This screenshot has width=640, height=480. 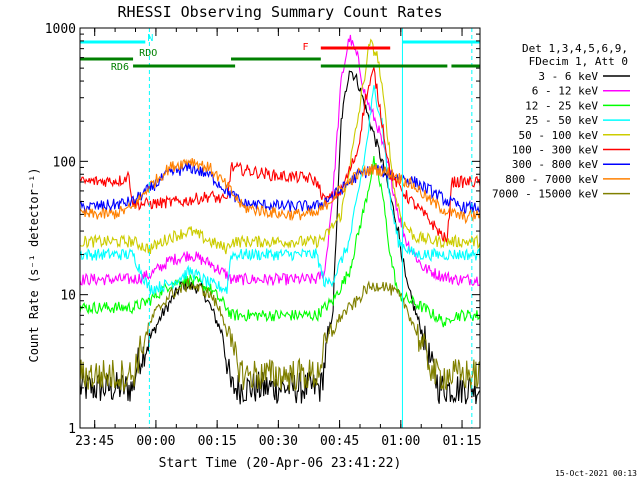 What do you see at coordinates (400, 441) in the screenshot?
I see `x-tick-label: 01:00` at bounding box center [400, 441].